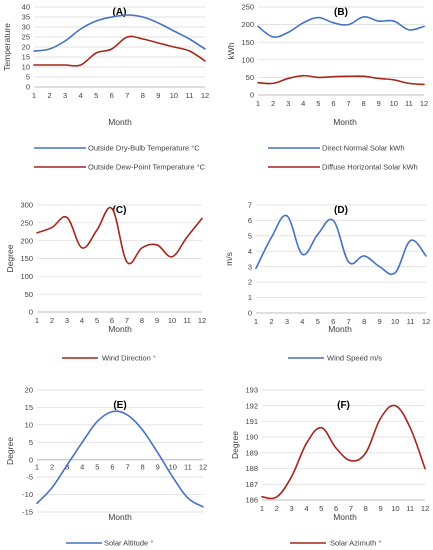 This screenshot has height=550, width=433. Describe the element at coordinates (119, 405) in the screenshot. I see `chart-title: (E)` at that location.